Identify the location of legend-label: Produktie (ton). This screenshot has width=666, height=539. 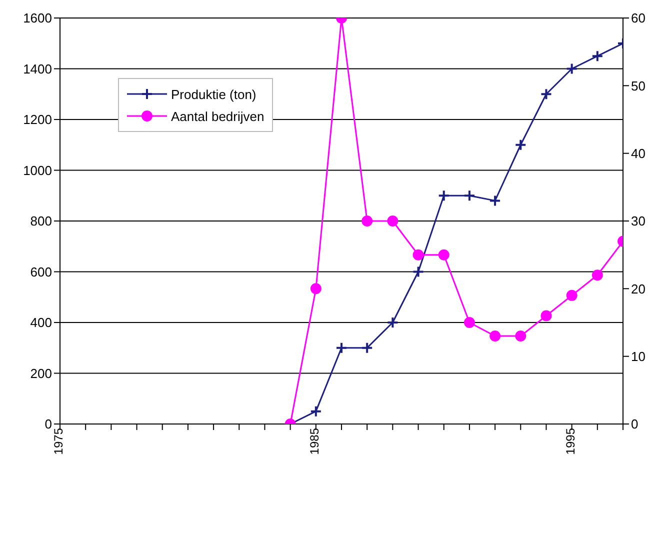
(213, 94).